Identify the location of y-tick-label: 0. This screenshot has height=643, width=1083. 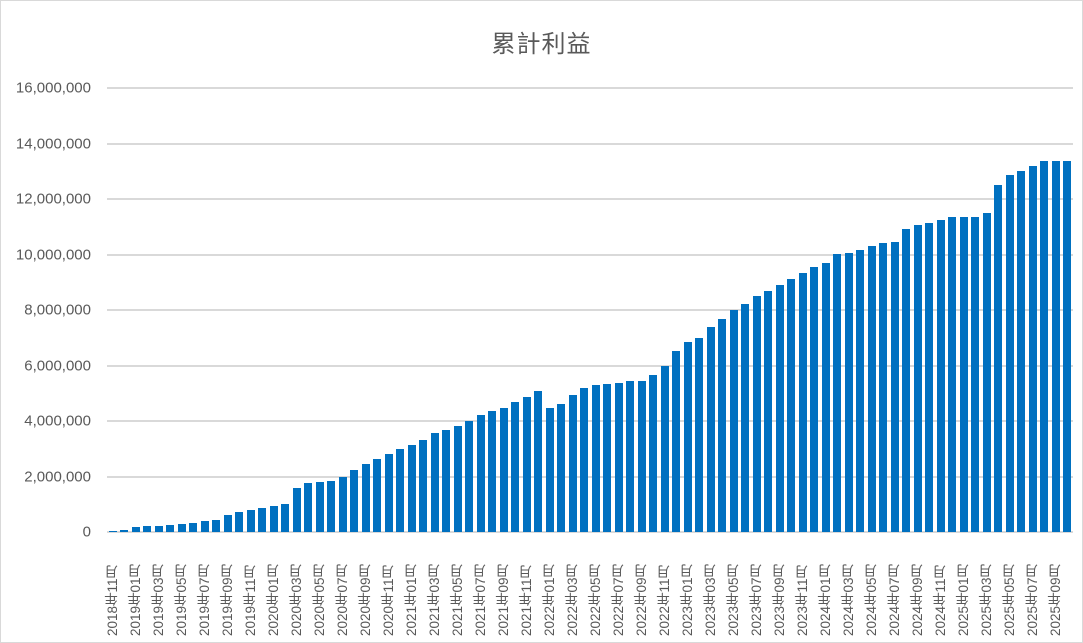
(86, 532).